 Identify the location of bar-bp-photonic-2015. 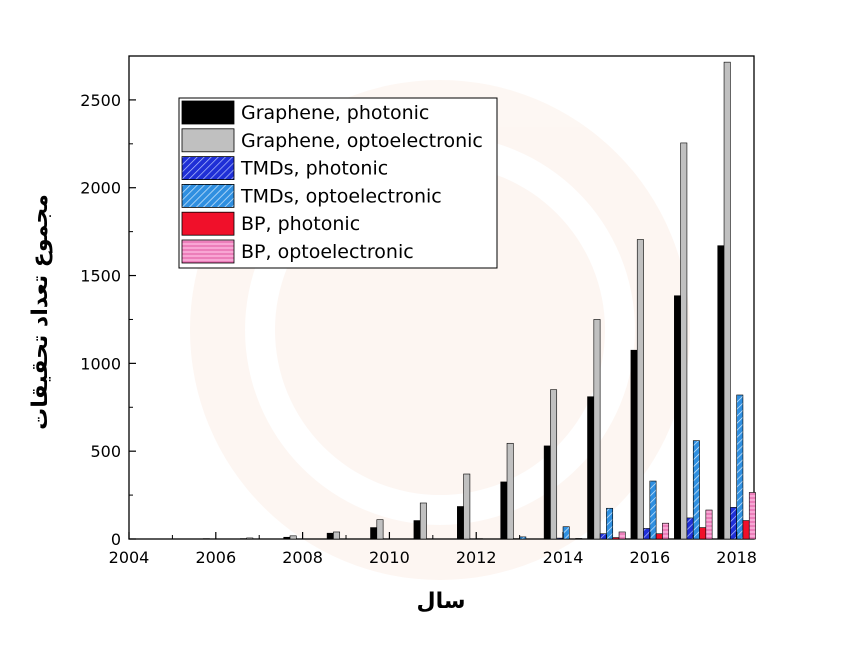
(616, 538).